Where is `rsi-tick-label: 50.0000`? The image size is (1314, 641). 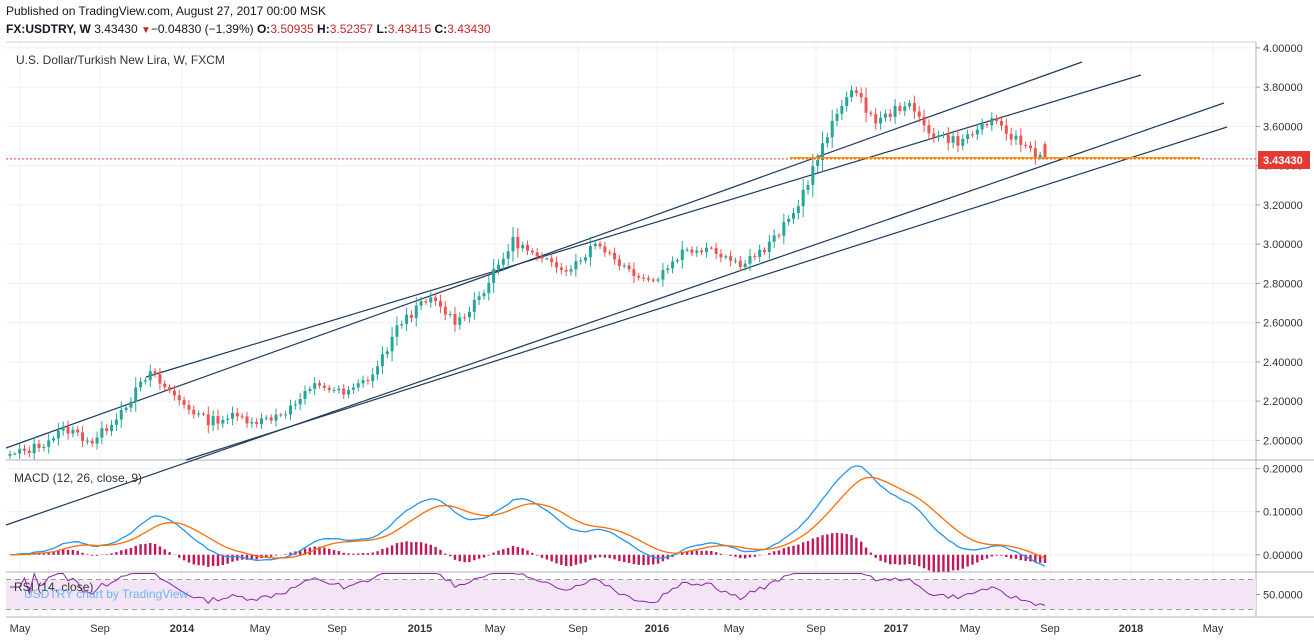 rsi-tick-label: 50.0000 is located at coordinates (1283, 596).